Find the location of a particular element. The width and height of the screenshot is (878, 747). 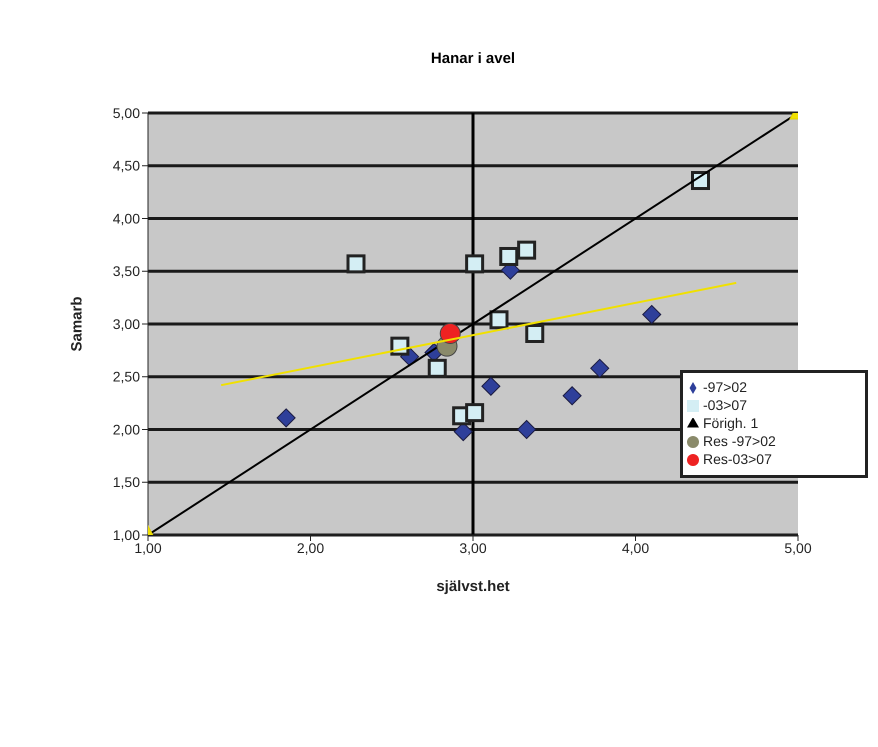

x-tick-label: 3,00 is located at coordinates (473, 548).